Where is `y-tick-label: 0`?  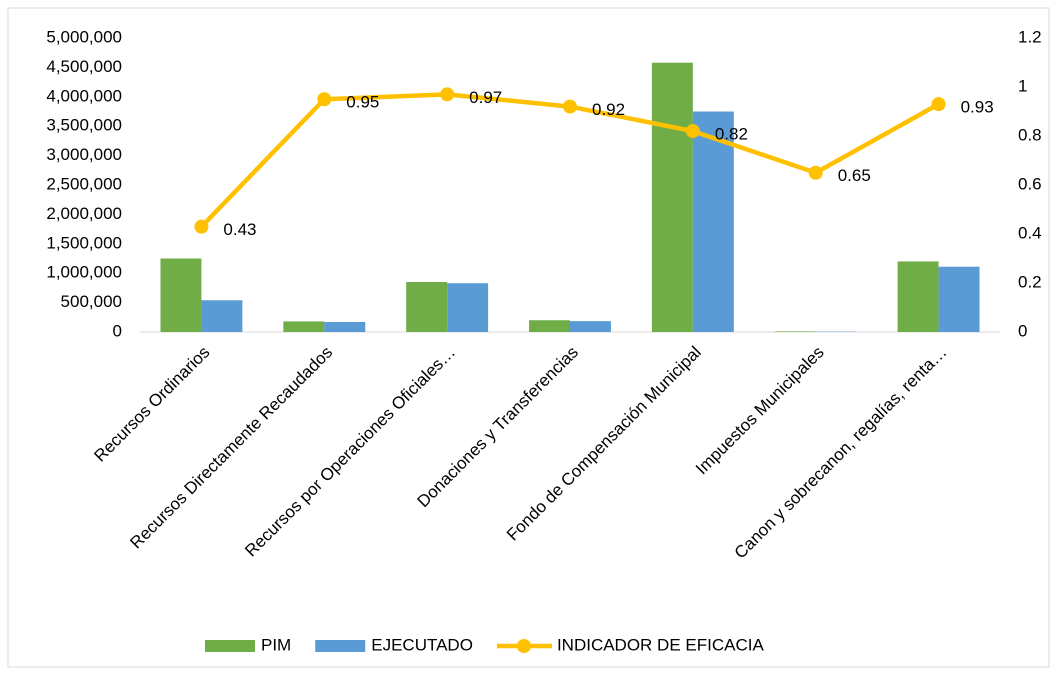 y-tick-label: 0 is located at coordinates (117, 330).